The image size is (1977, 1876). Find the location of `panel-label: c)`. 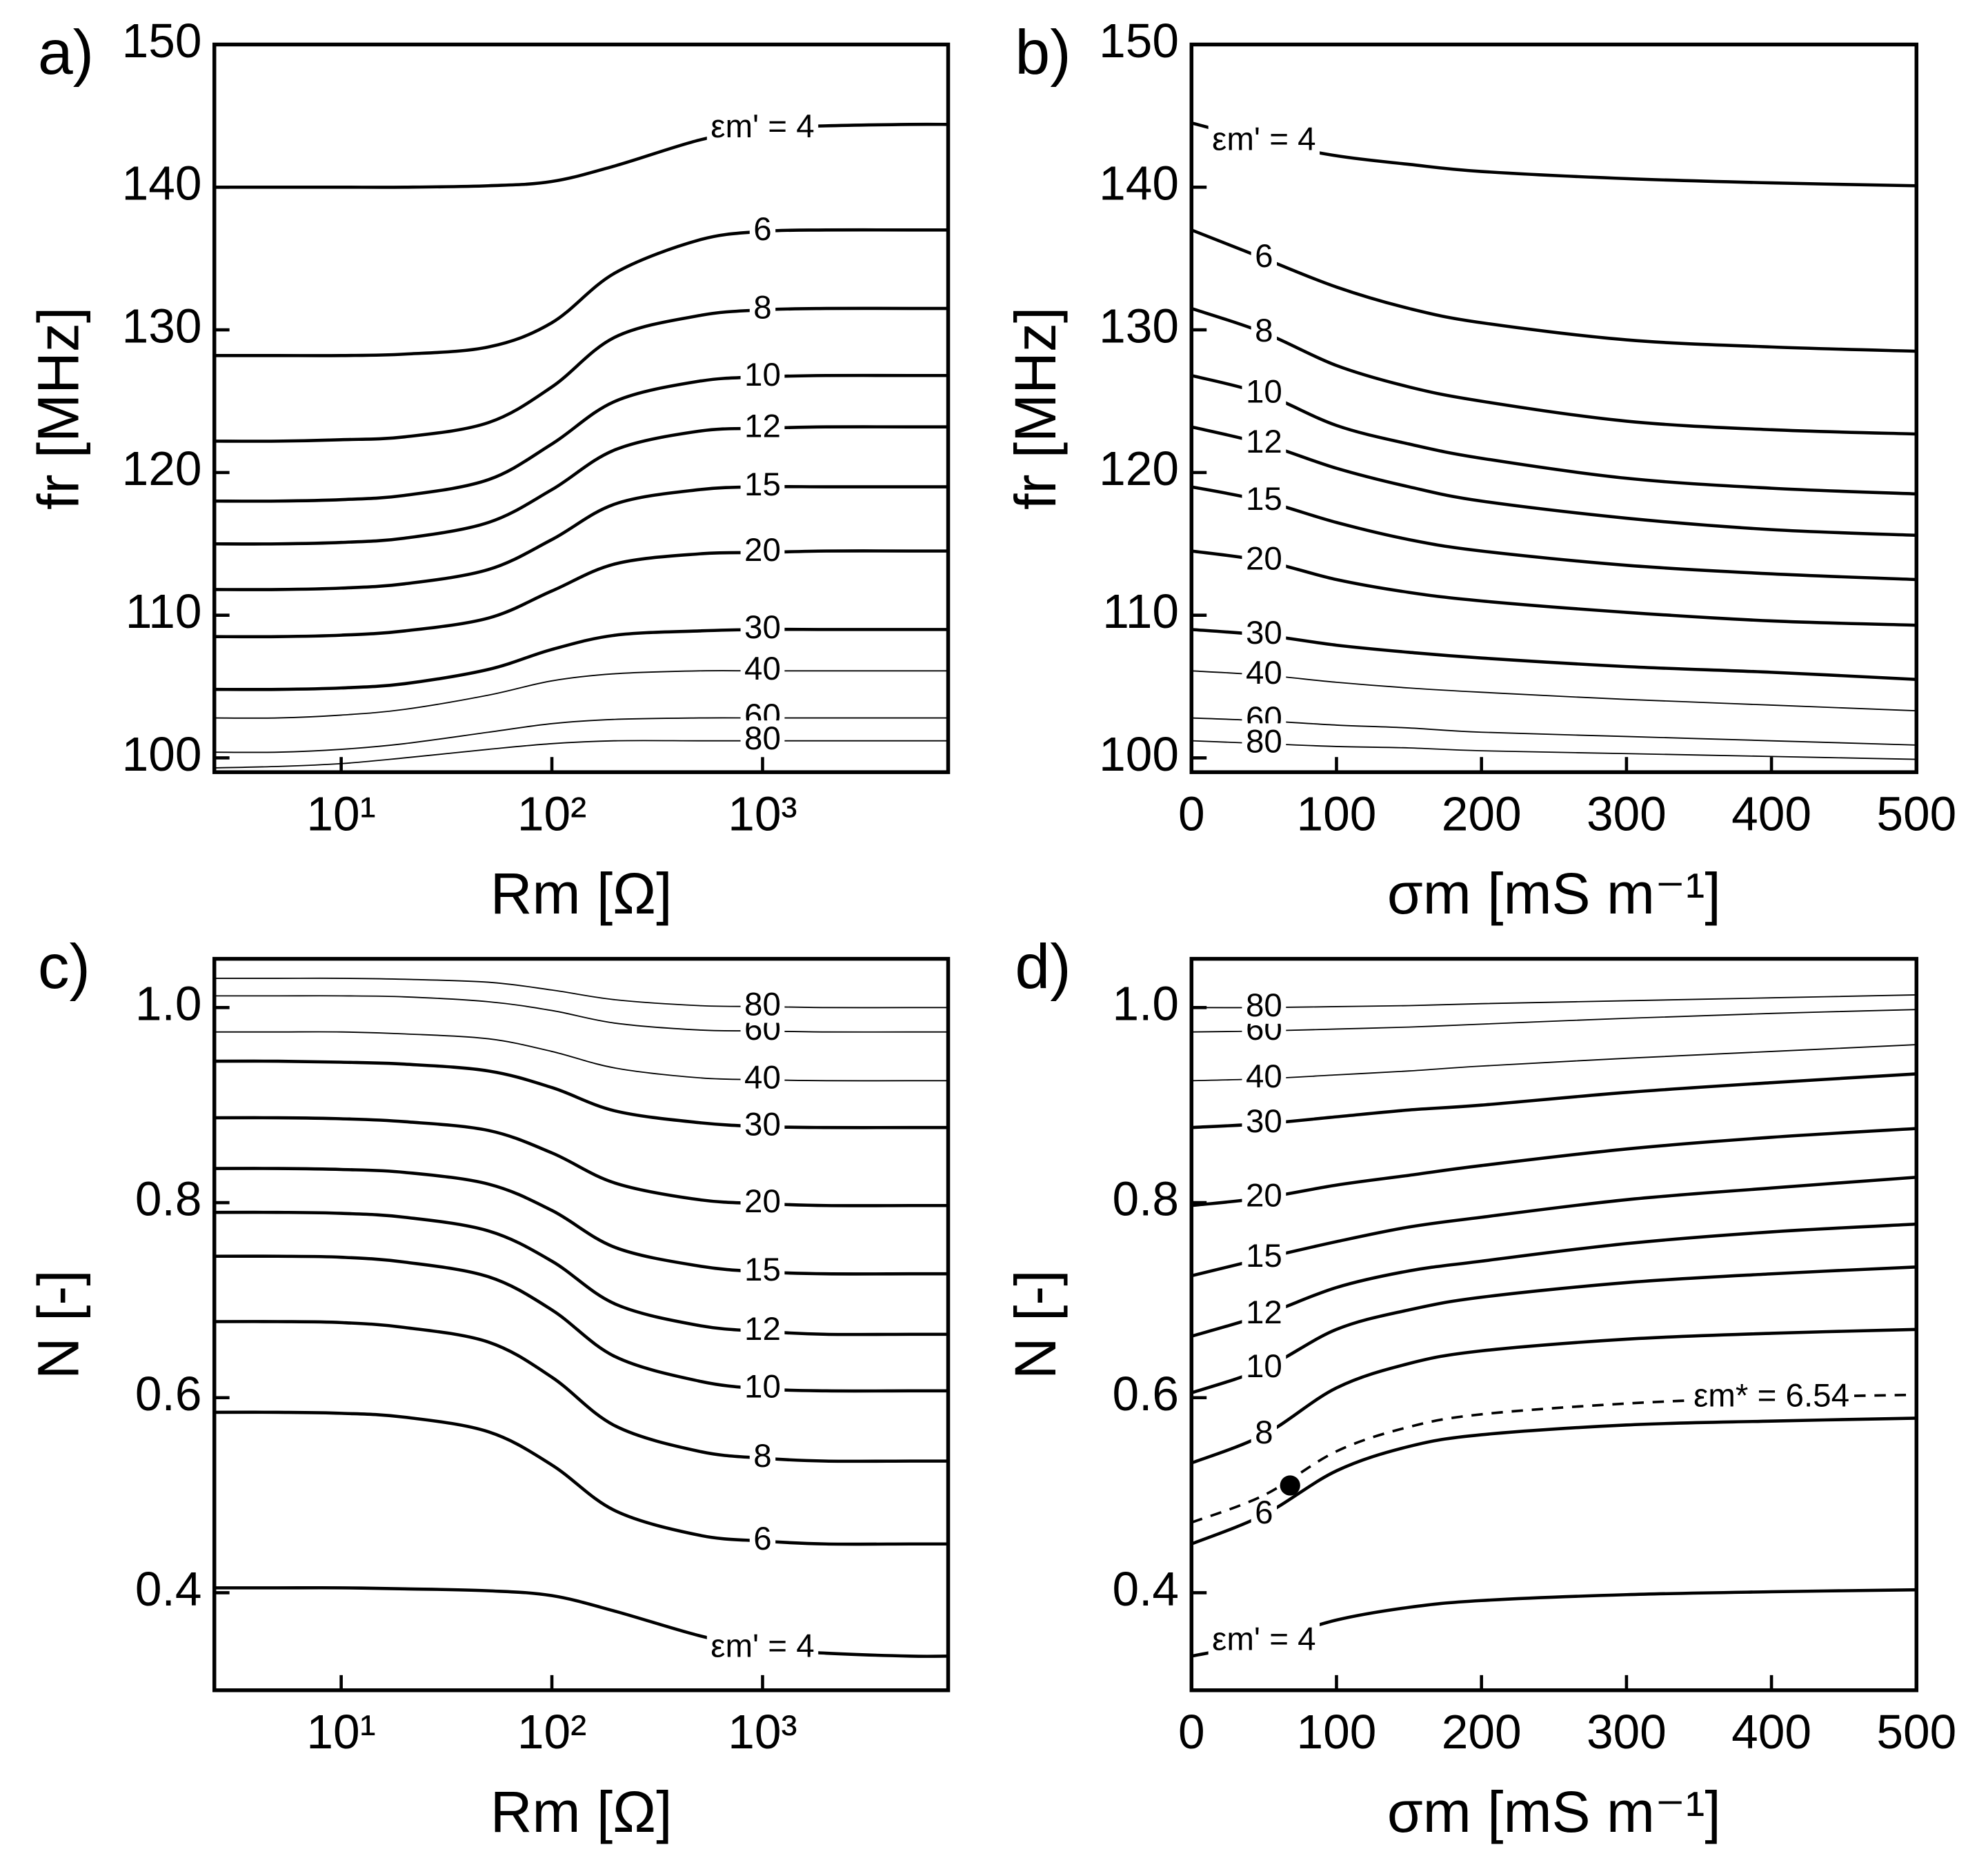

panel-label: c) is located at coordinates (64, 966).